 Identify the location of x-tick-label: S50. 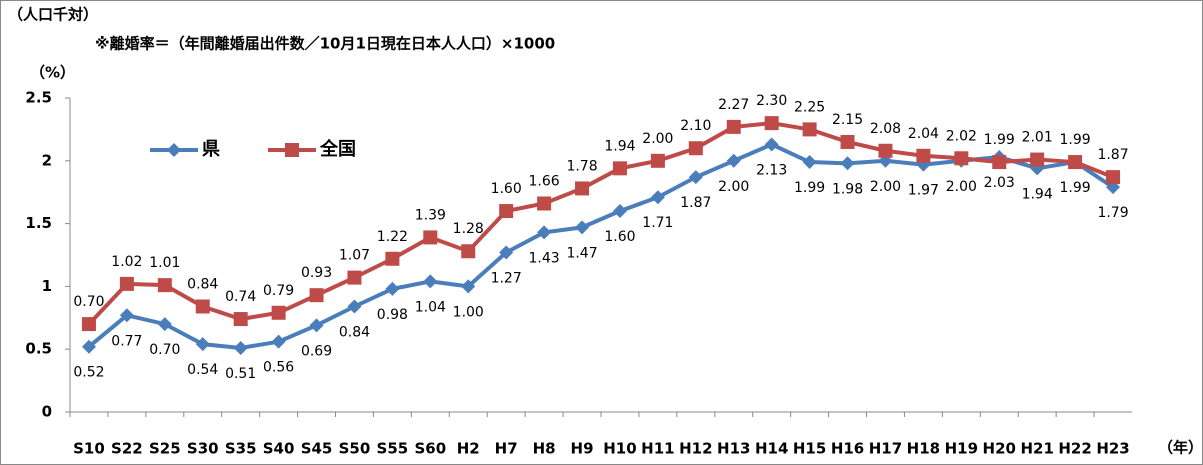
(355, 449).